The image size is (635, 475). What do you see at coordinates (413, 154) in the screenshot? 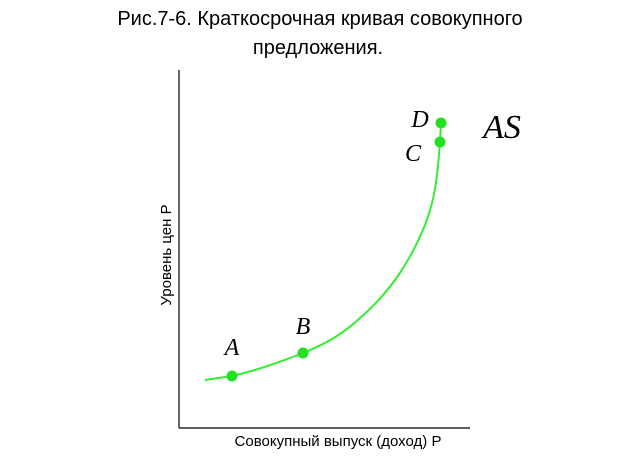
I see `point-label: C` at bounding box center [413, 154].